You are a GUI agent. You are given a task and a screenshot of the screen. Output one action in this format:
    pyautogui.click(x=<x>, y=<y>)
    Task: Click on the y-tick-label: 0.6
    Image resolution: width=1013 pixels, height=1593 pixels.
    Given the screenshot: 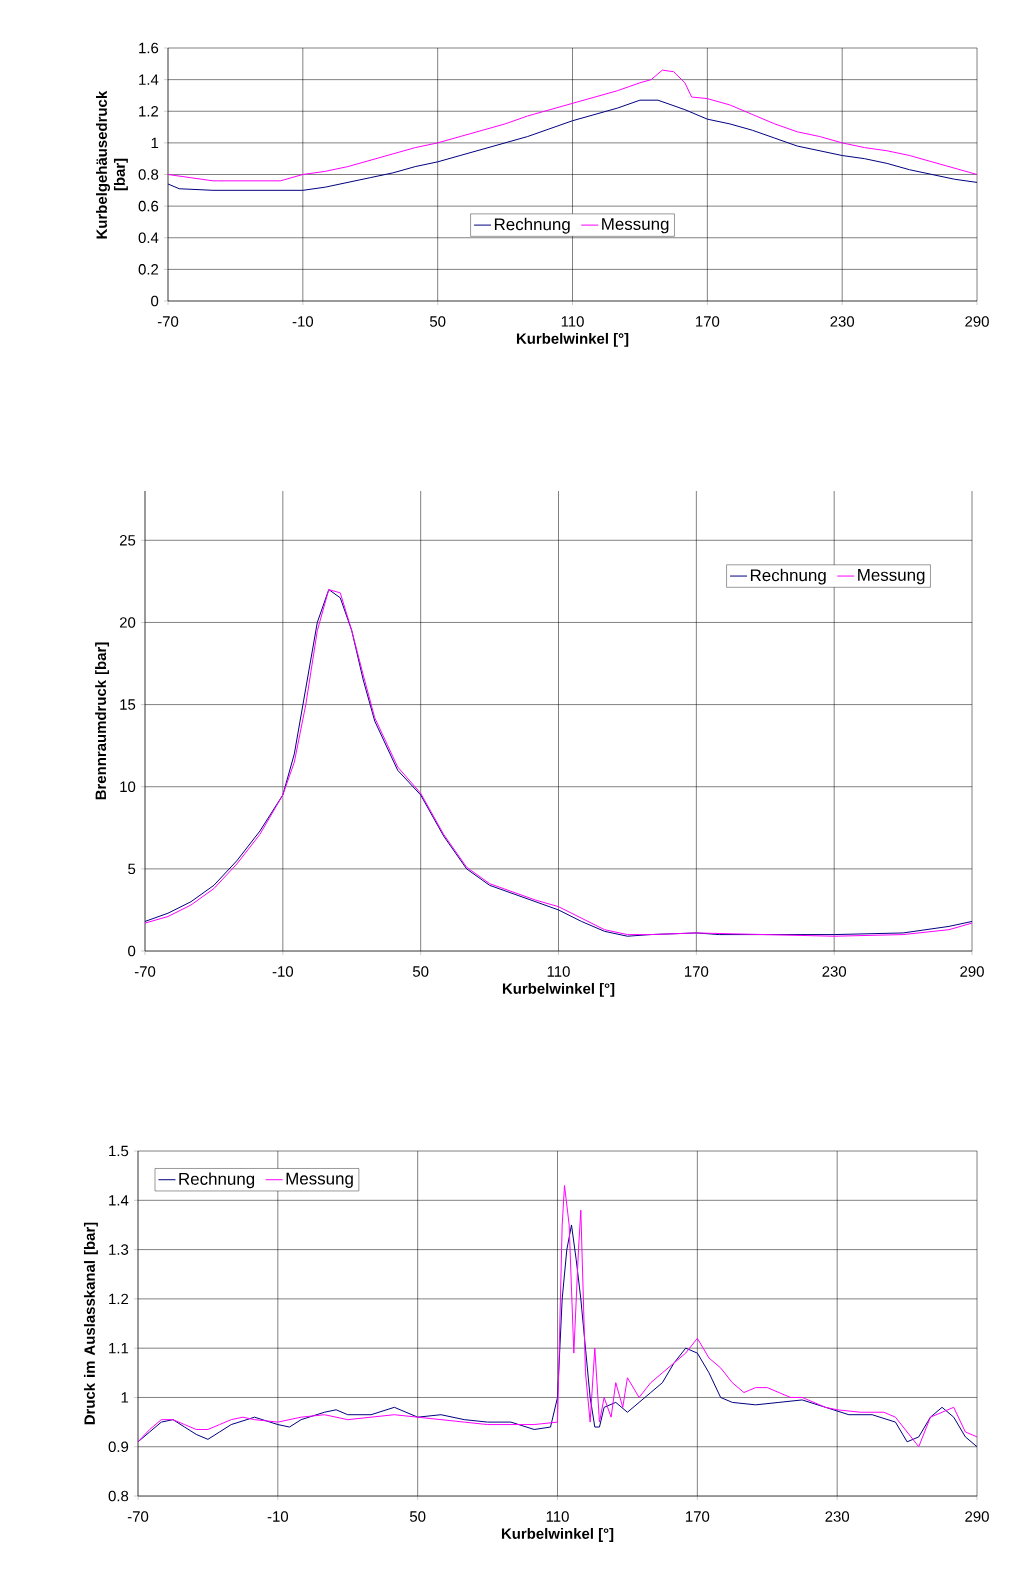 What is the action you would take?
    pyautogui.click(x=148, y=206)
    